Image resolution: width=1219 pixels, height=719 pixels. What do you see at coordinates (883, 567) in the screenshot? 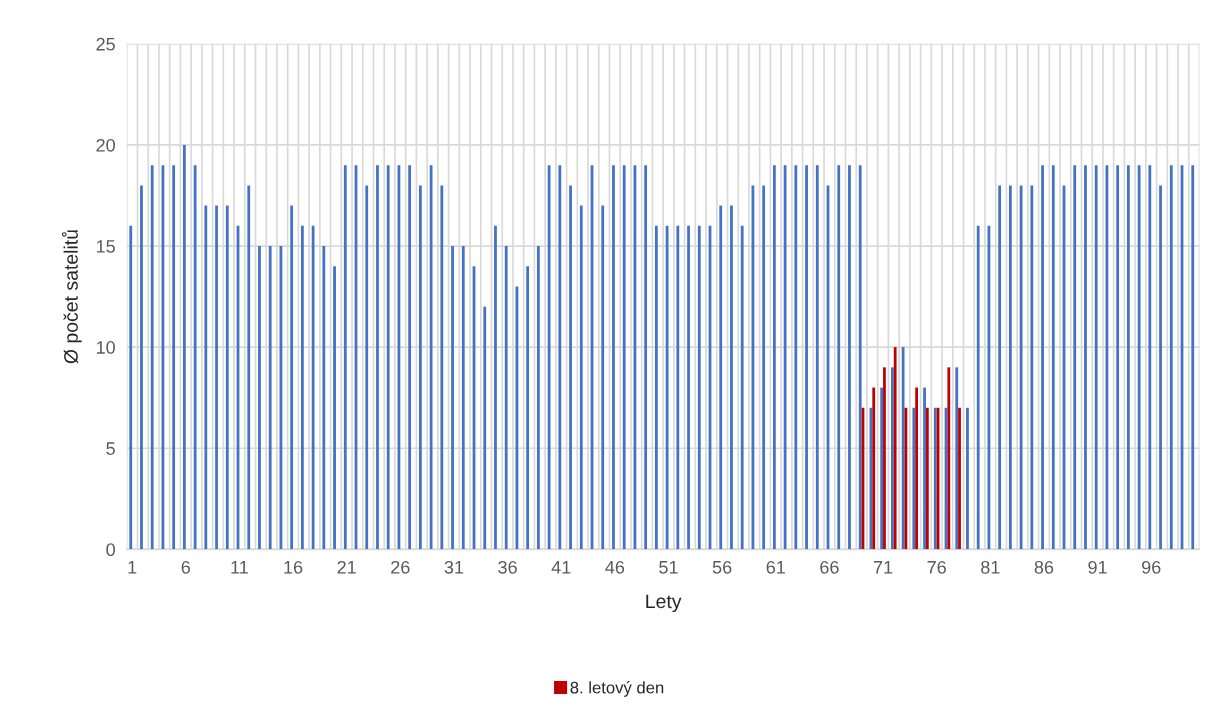
I see `x-tick-label: 71` at bounding box center [883, 567].